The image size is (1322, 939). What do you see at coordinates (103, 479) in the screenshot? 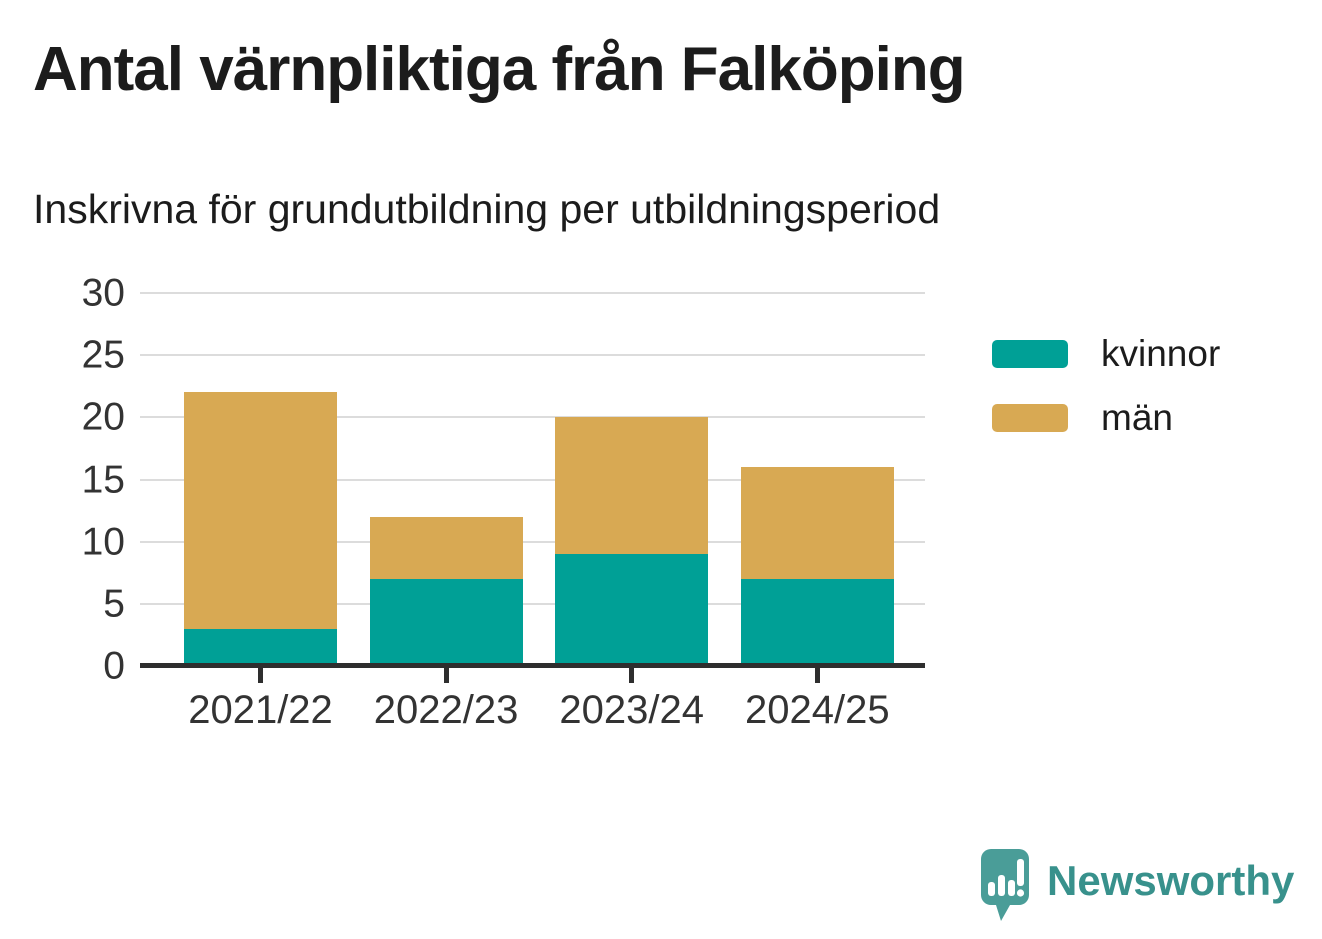
I see `y-tick-label-15: 15` at bounding box center [103, 479].